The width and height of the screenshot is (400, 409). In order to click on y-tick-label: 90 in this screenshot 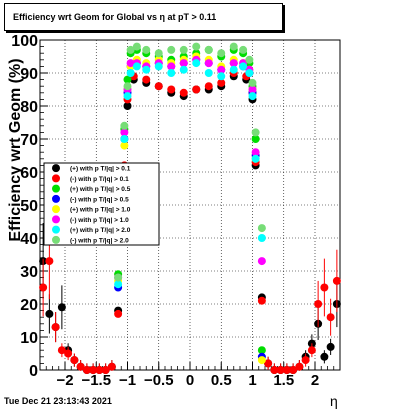, I will do `click(29, 74)`.